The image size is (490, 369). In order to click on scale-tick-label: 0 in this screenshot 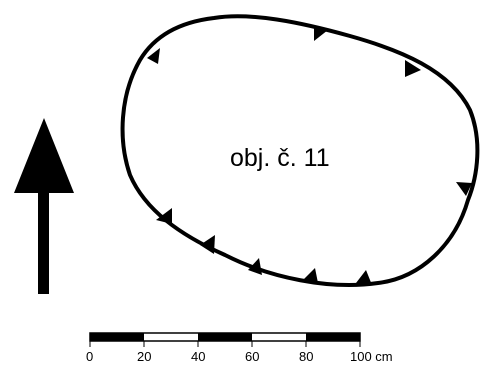, I will do `click(89, 356)`.